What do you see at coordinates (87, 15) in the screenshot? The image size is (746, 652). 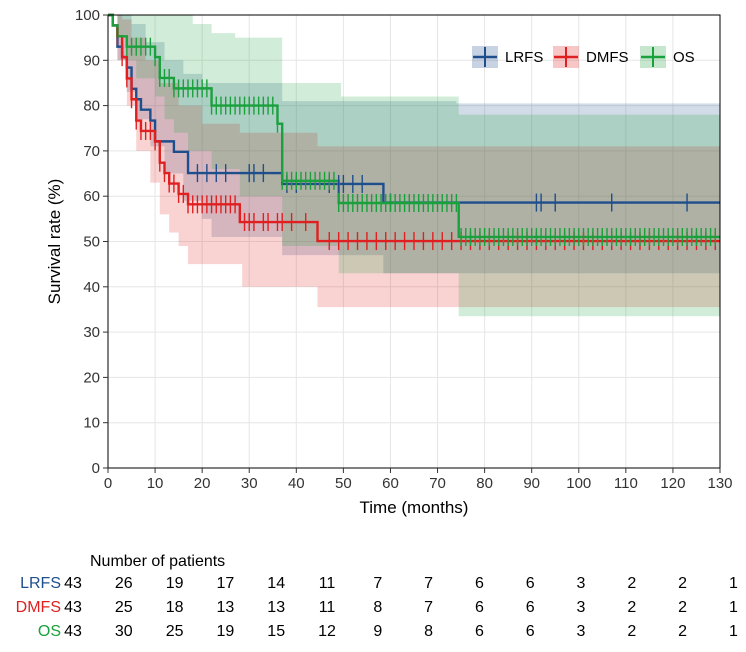 I see `y-tick-label: 100` at bounding box center [87, 15].